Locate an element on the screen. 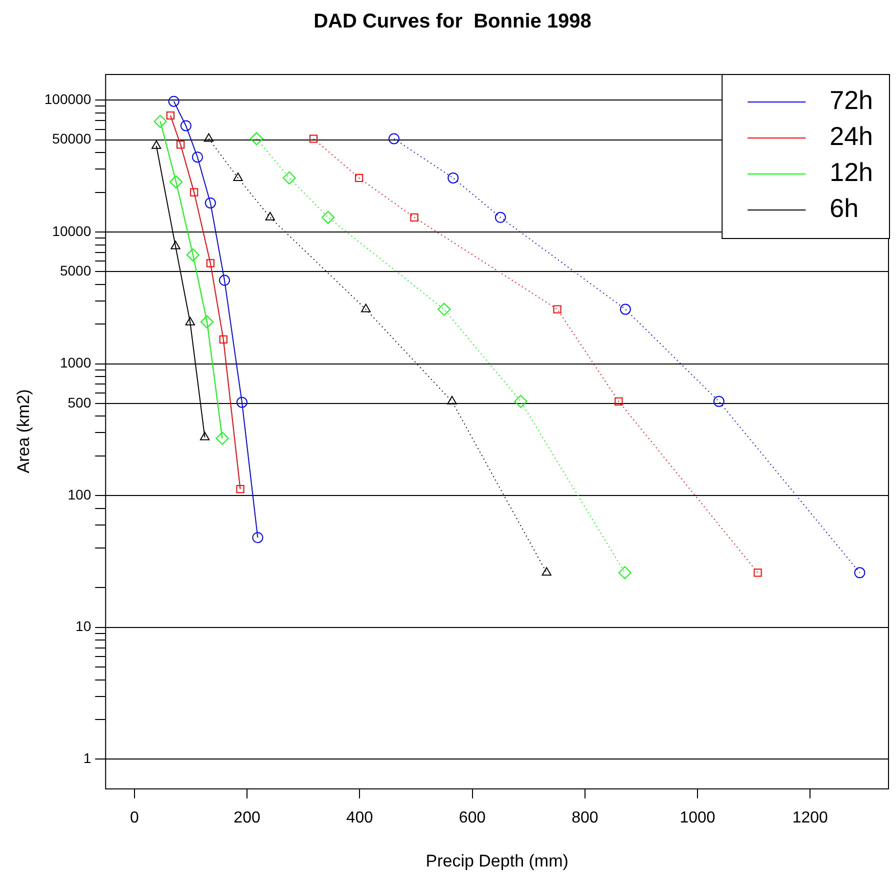 Image resolution: width=896 pixels, height=884 pixels. legend-label: 72h is located at coordinates (852, 100).